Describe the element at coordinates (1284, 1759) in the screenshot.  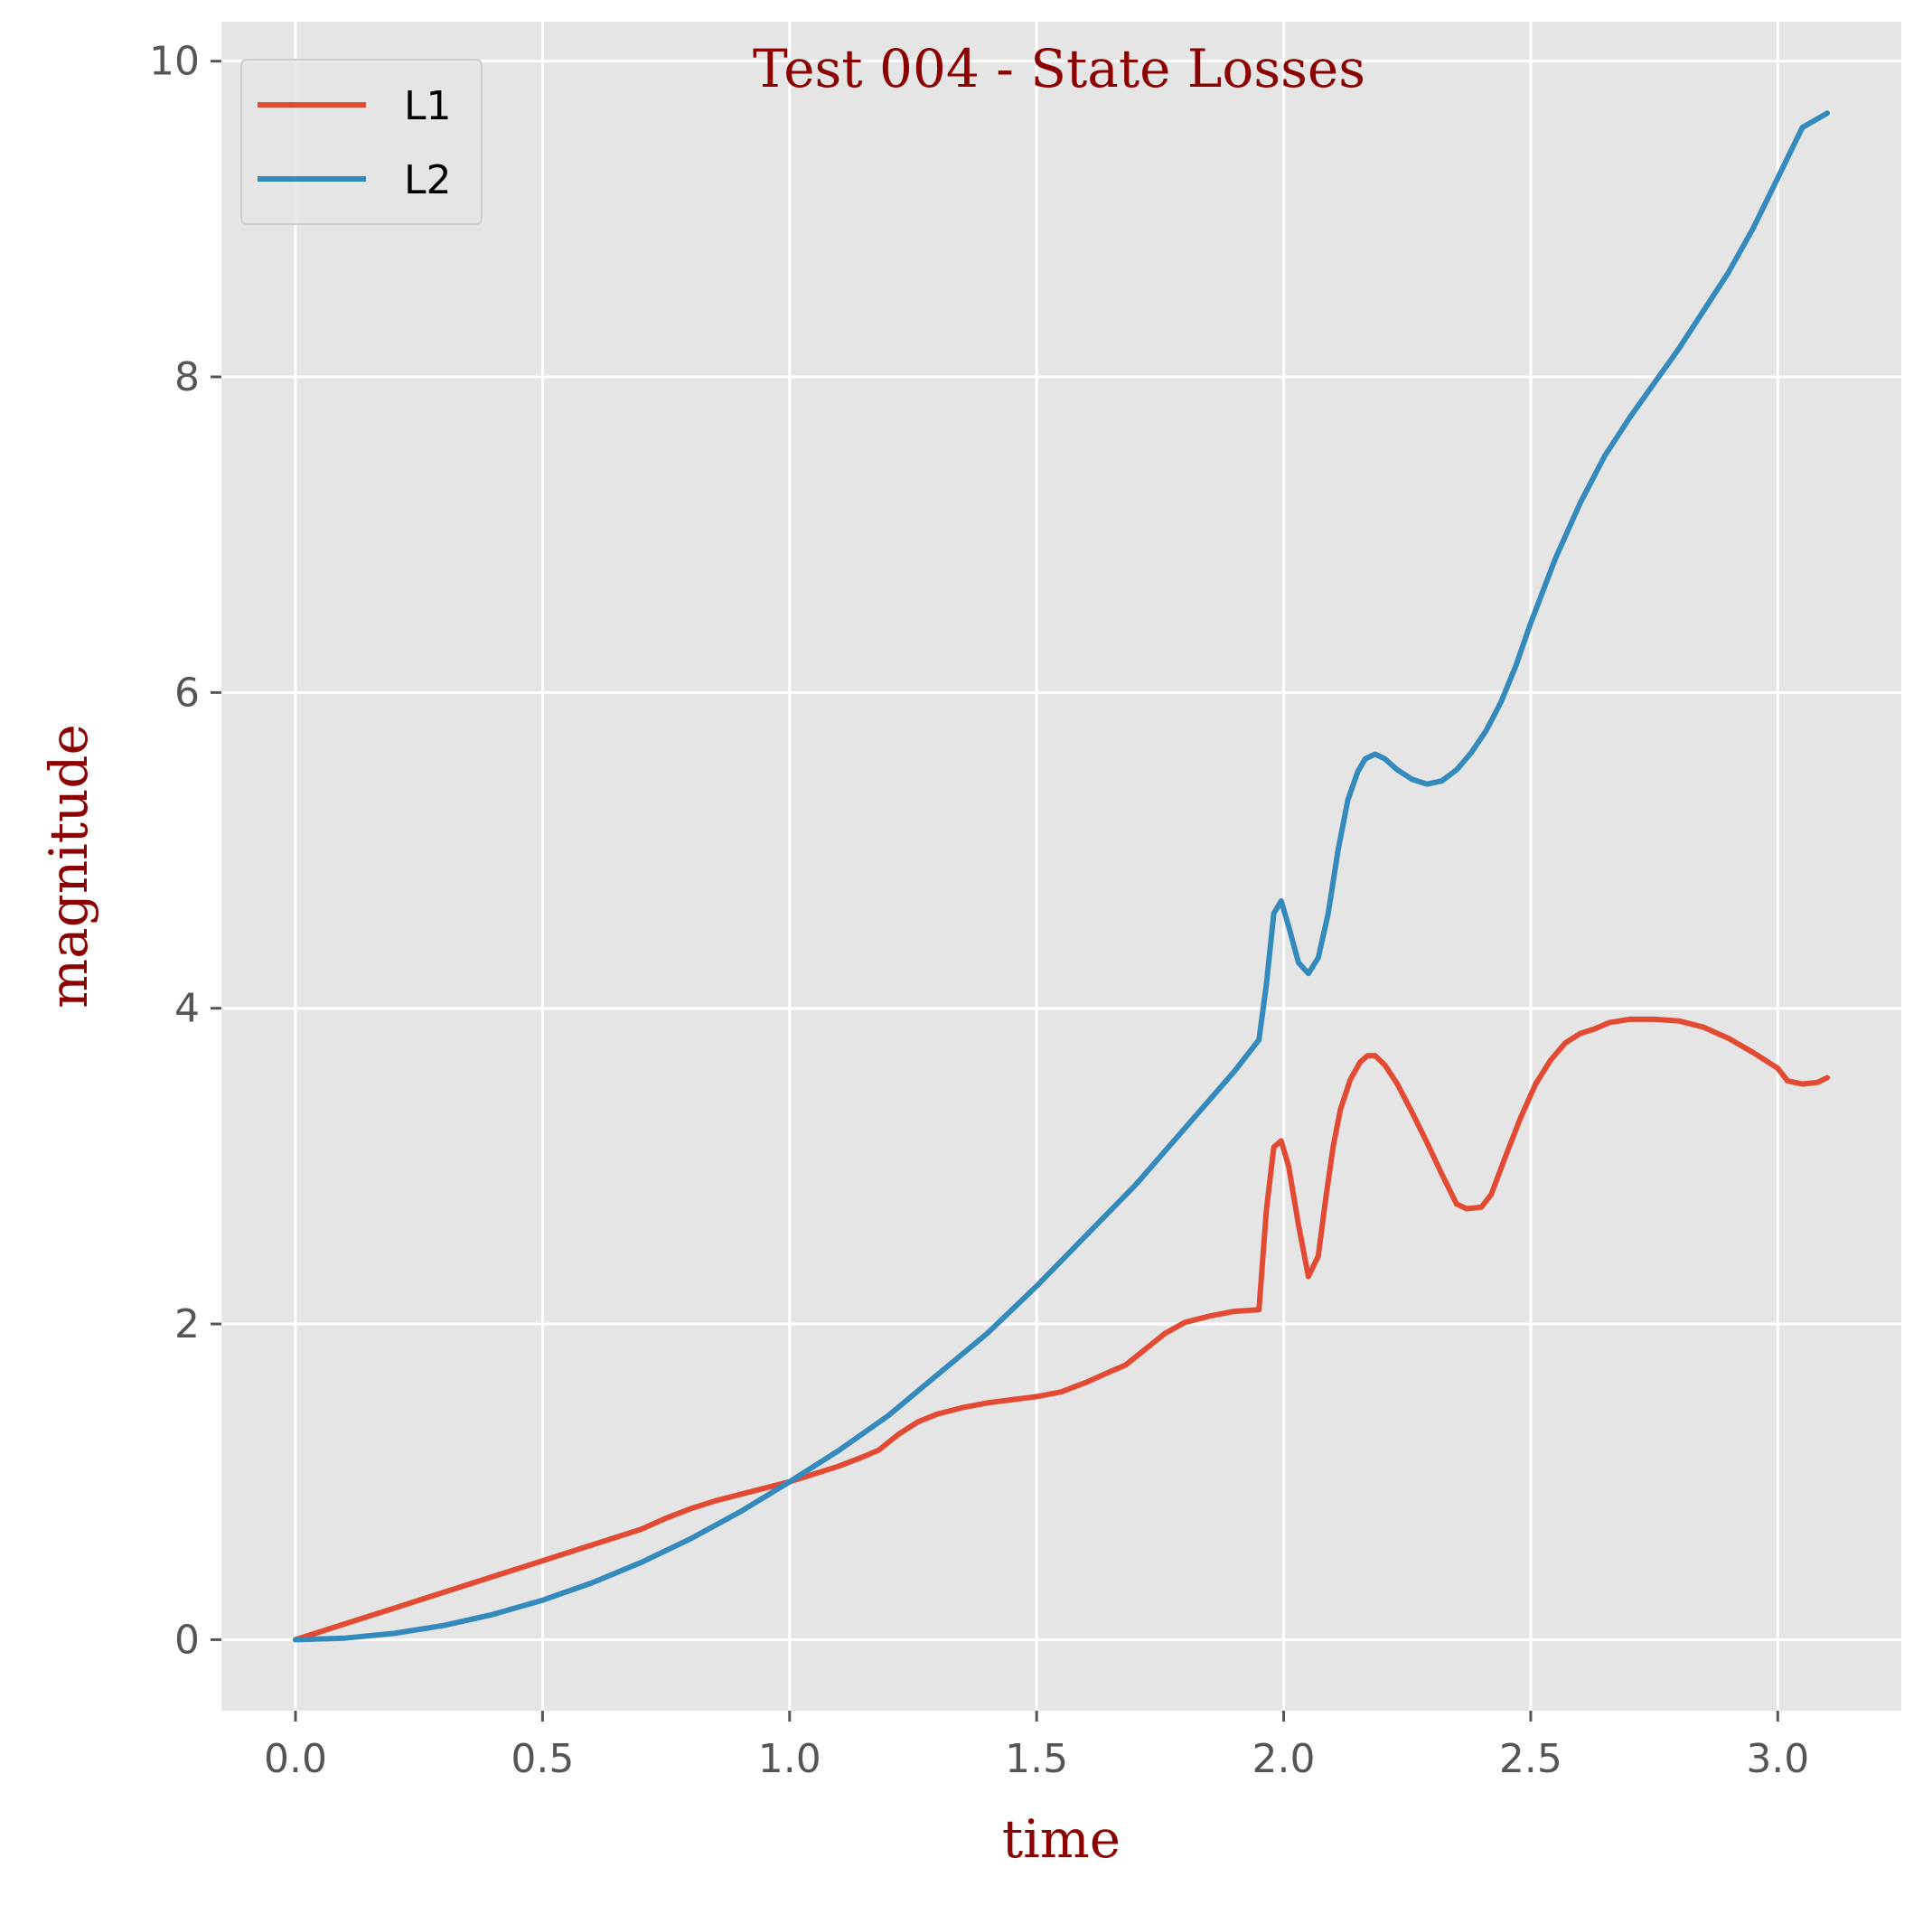
I see `x-tick-label: 2.0` at that location.